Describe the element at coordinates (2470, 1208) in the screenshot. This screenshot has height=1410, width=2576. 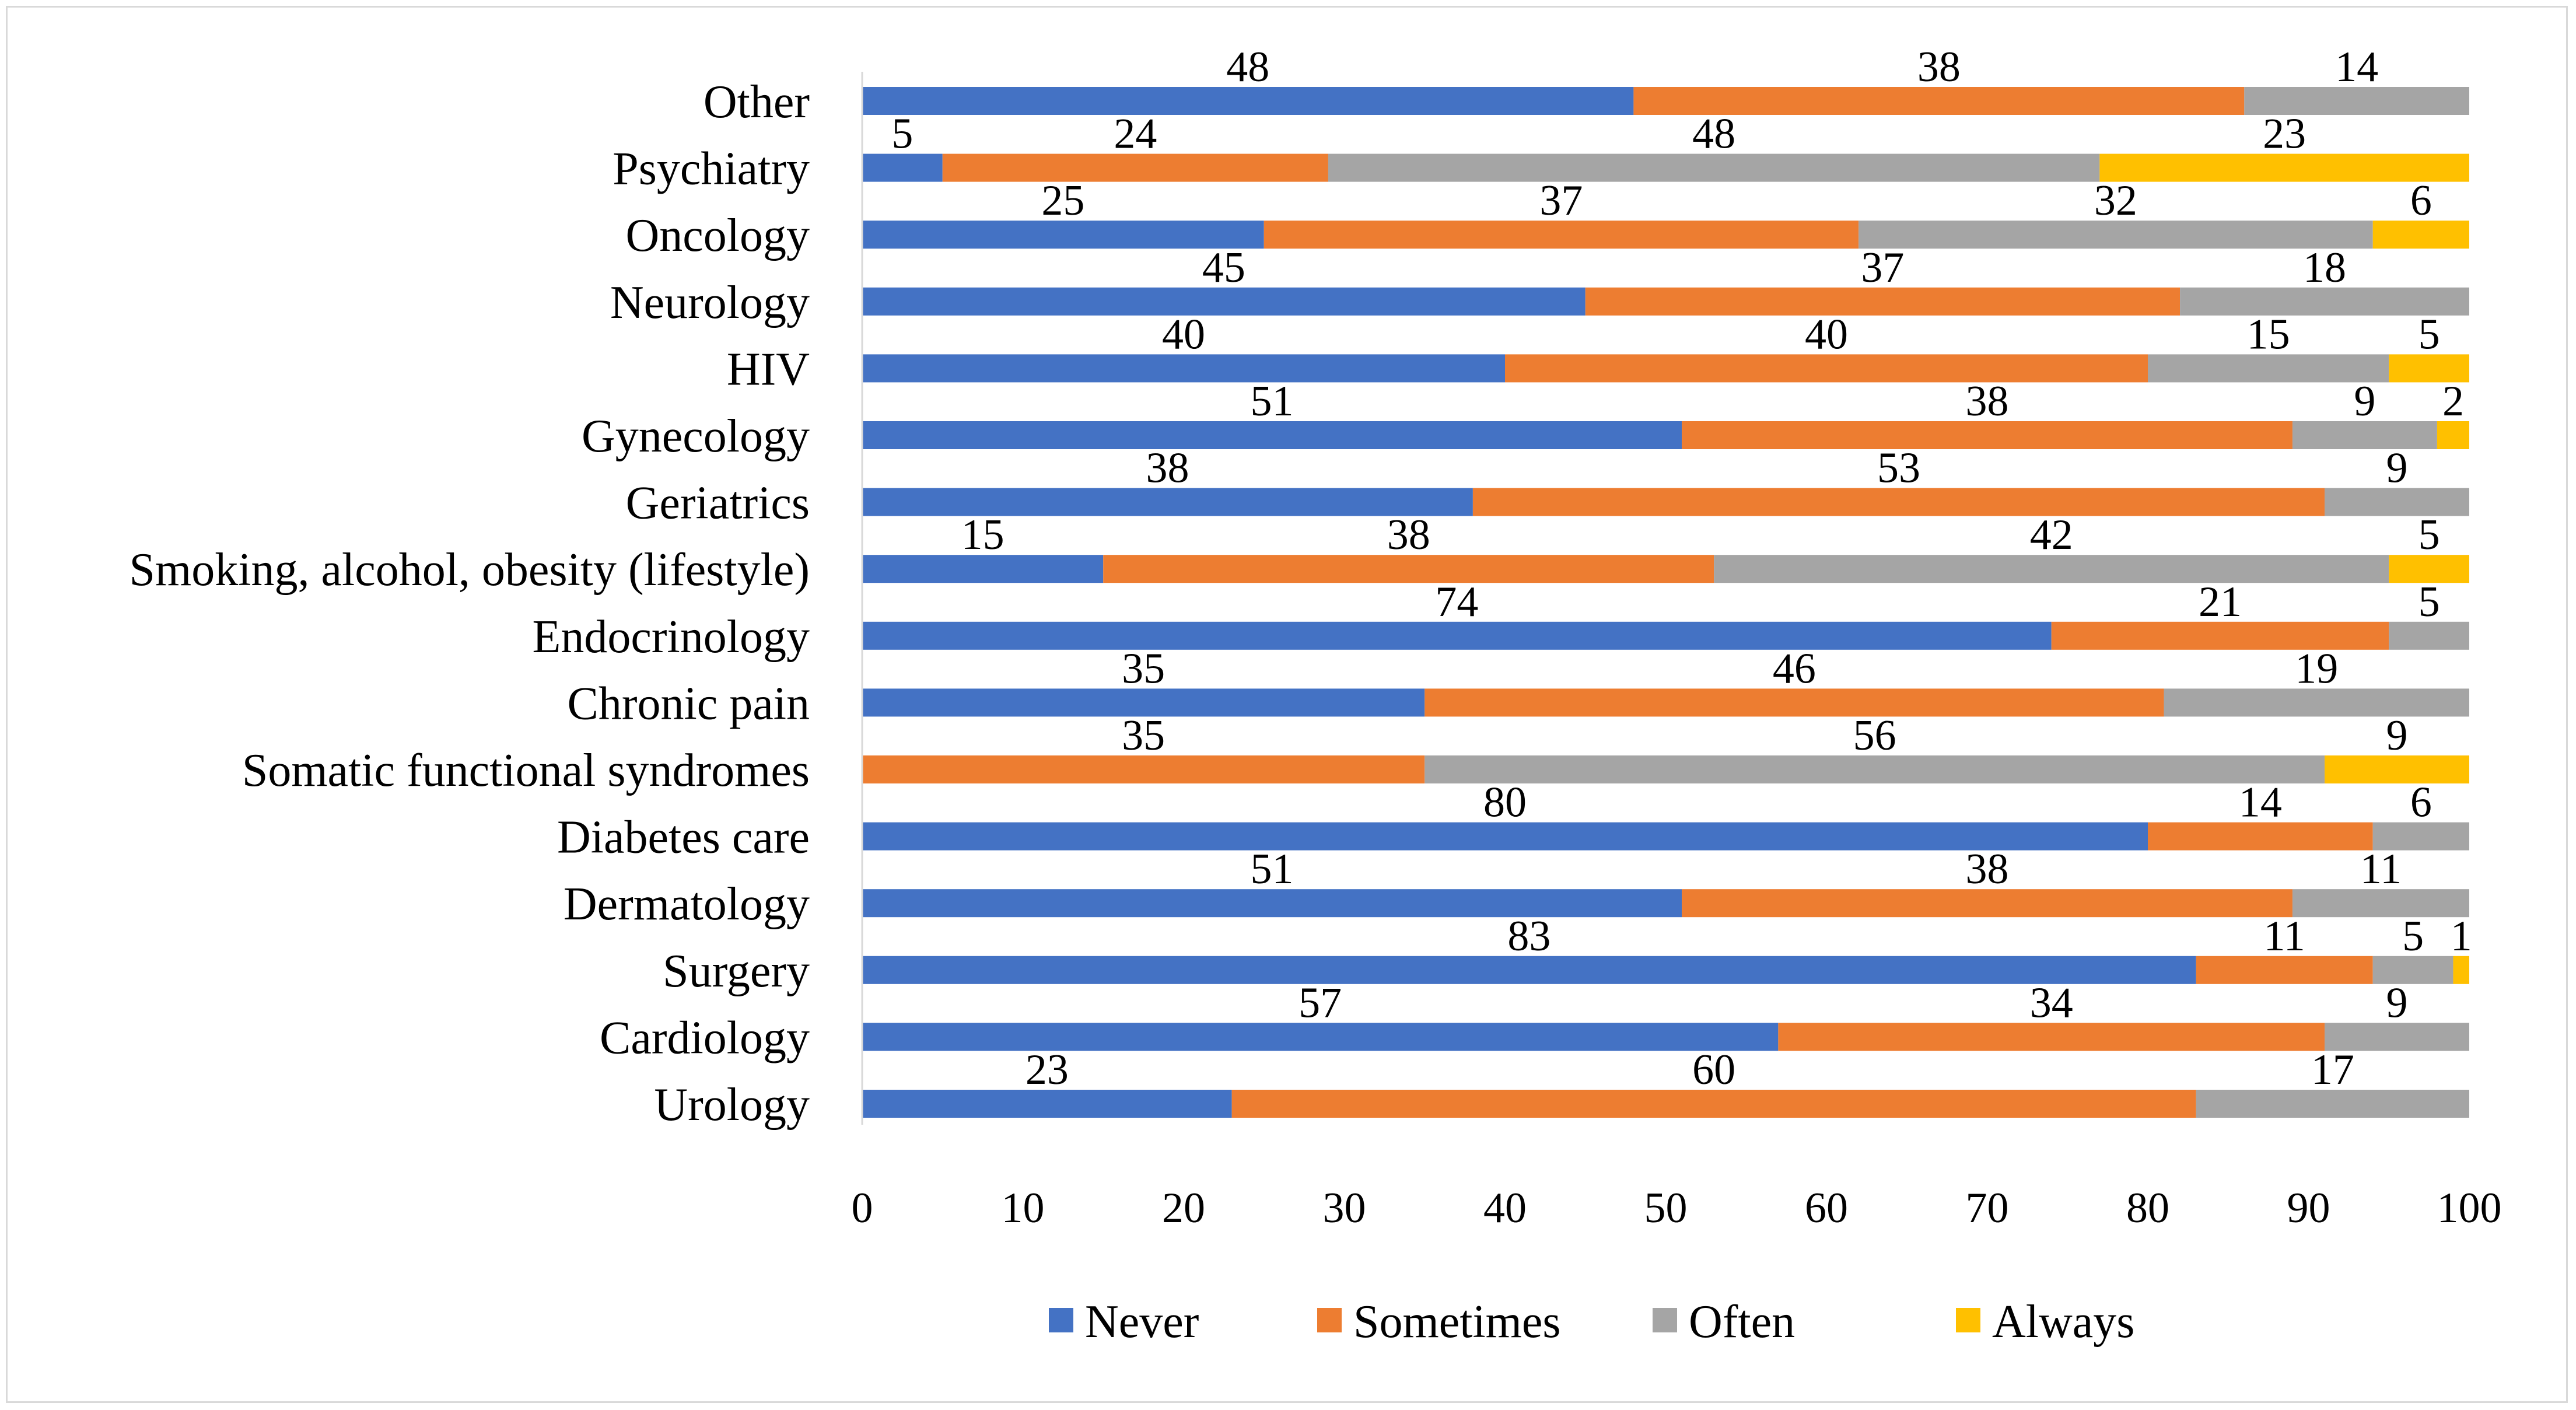
I see `x-tick-label: 100` at that location.